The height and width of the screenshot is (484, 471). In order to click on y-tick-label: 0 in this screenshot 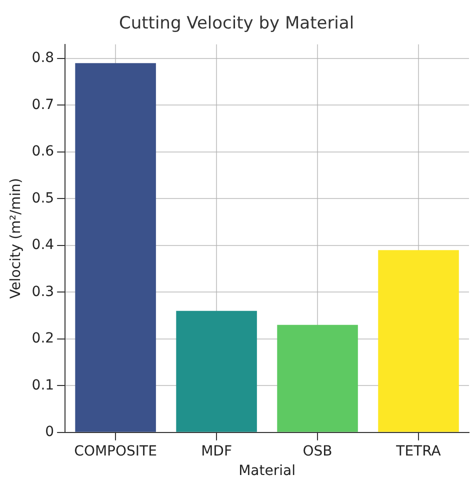, I will do `click(49, 432)`.